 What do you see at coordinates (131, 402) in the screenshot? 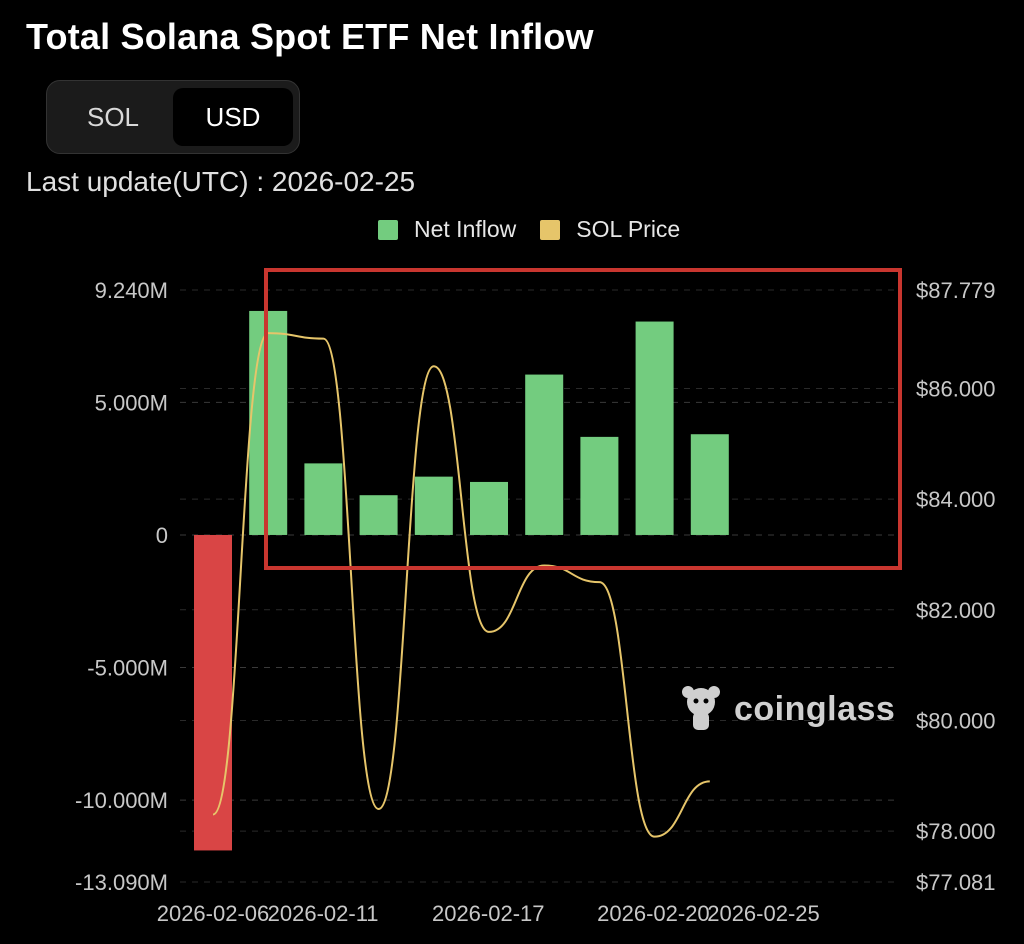
I see `y-left-tick-label: 5.000M` at bounding box center [131, 402].